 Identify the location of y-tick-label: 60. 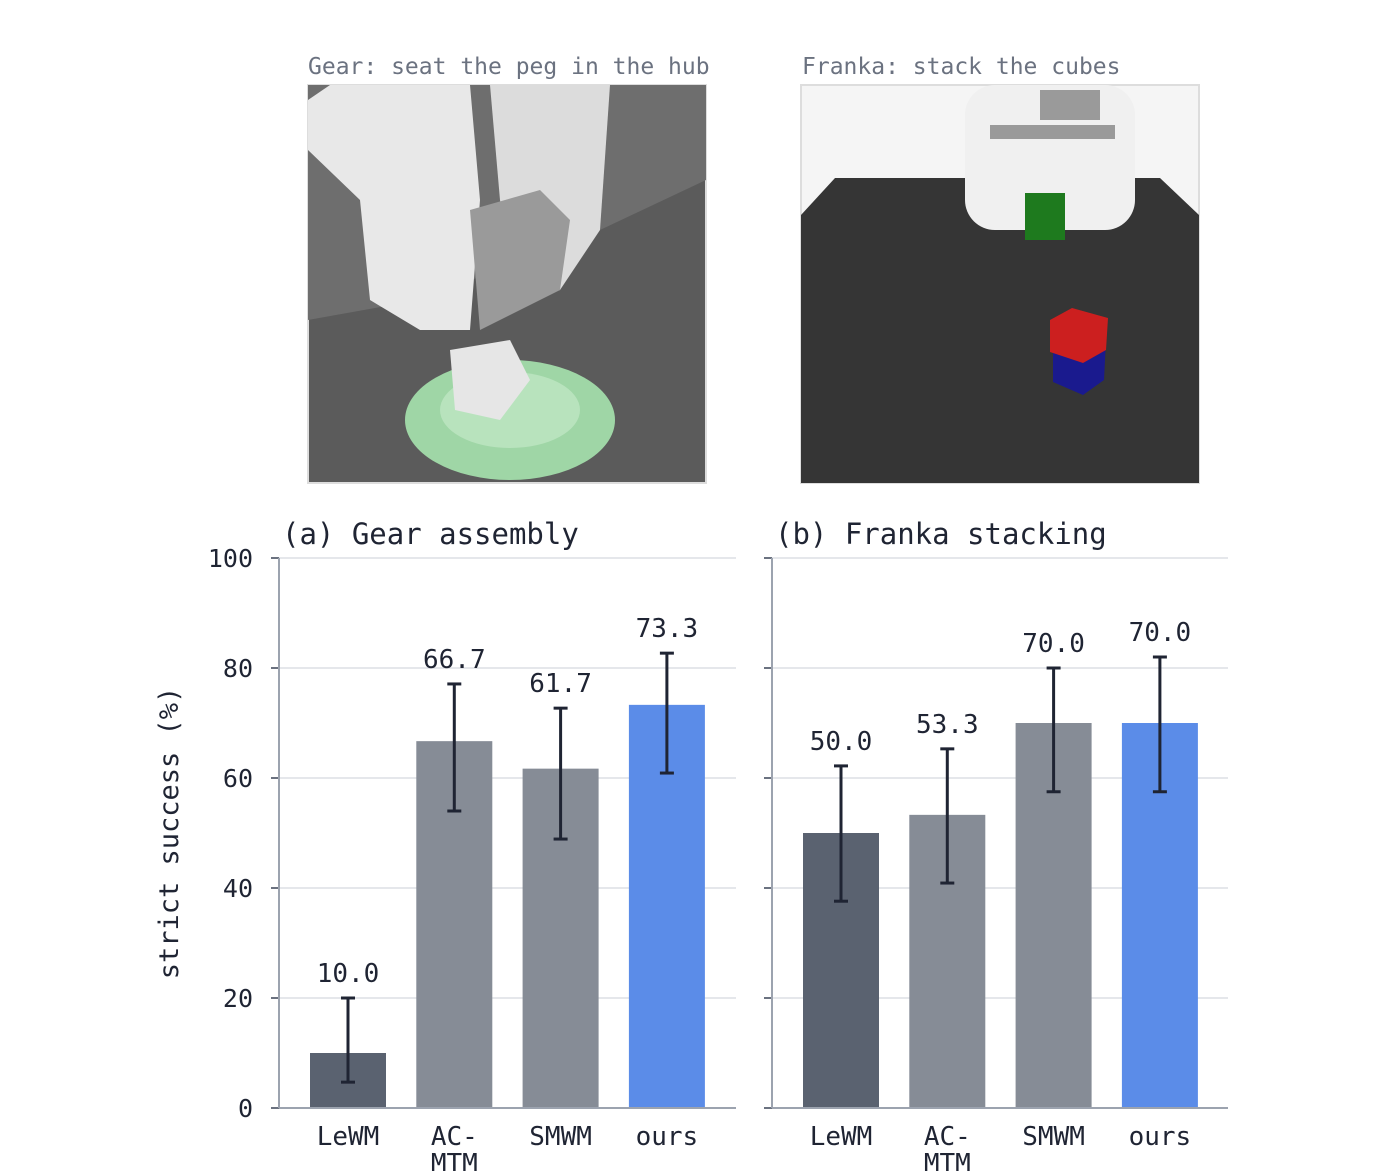
(238, 778).